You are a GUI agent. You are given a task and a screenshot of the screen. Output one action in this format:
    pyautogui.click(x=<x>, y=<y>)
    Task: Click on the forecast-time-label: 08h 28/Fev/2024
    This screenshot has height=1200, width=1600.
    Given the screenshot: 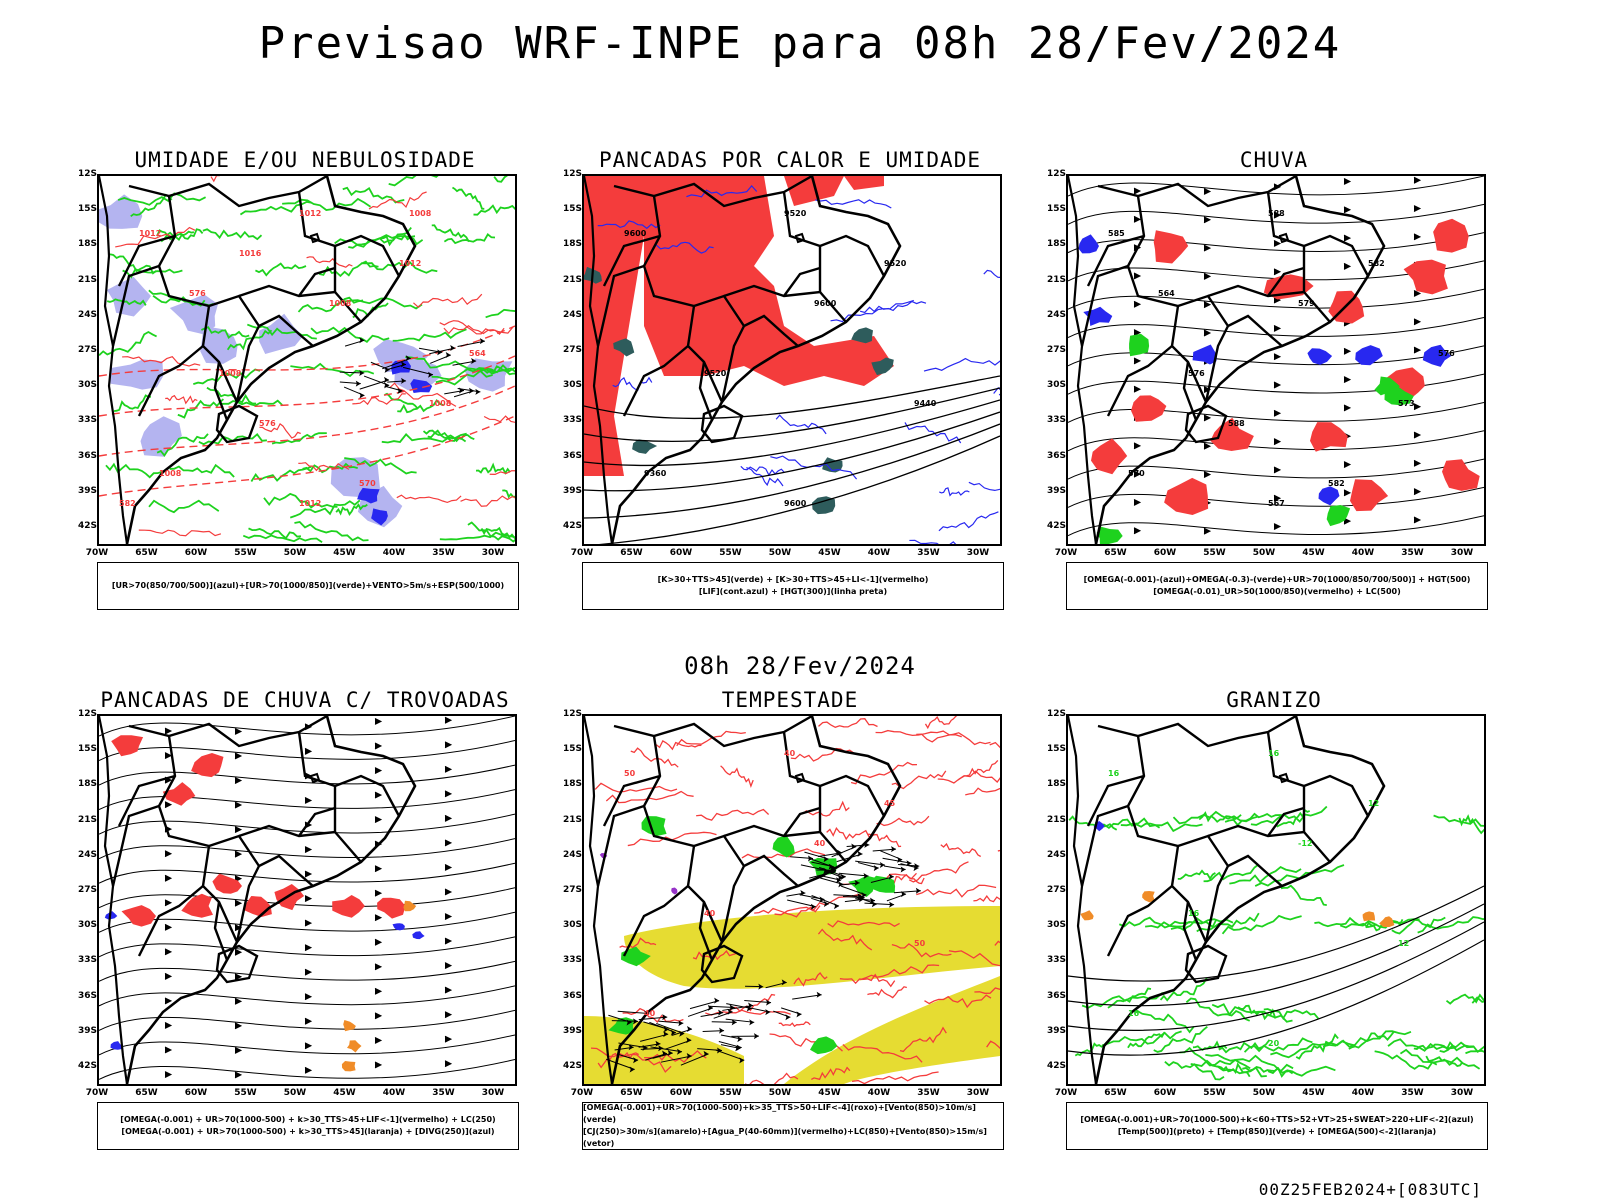 What is the action you would take?
    pyautogui.click(x=800, y=666)
    